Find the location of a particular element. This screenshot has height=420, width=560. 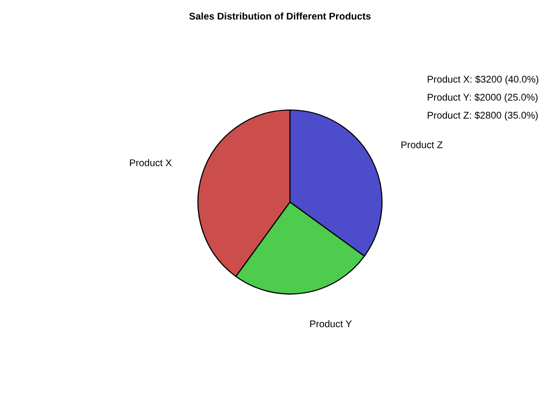

slice-label: Product X is located at coordinates (151, 162).